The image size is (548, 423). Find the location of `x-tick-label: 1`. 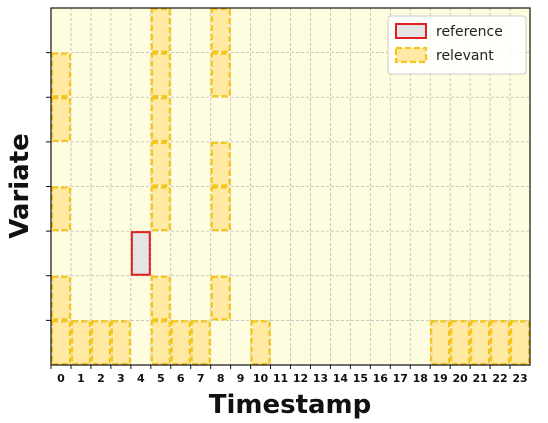

x-tick-label: 1 is located at coordinates (81, 378).